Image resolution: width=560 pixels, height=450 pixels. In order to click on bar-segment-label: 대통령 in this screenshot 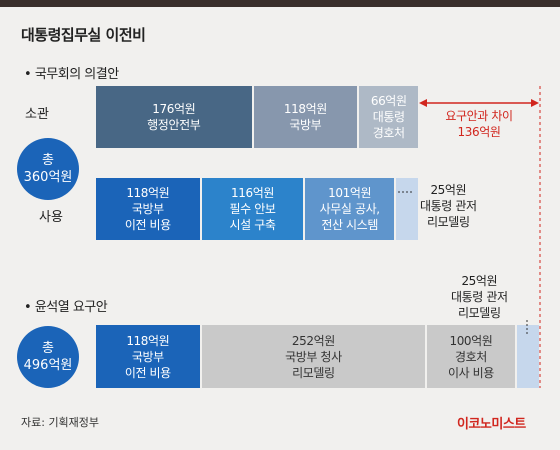, I will do `click(388, 117)`.